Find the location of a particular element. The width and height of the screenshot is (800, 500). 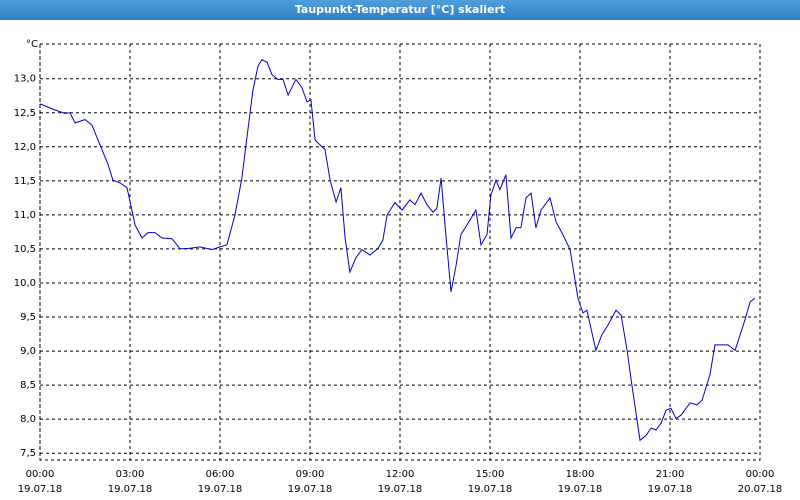

x-tick-date: 20.07.18 is located at coordinates (760, 489).